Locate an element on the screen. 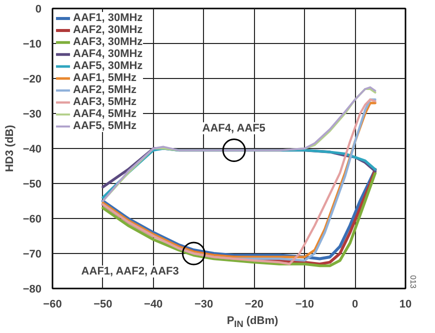 This screenshot has height=333, width=435. legend-label: AAF4, 5MHz is located at coordinates (105, 114).